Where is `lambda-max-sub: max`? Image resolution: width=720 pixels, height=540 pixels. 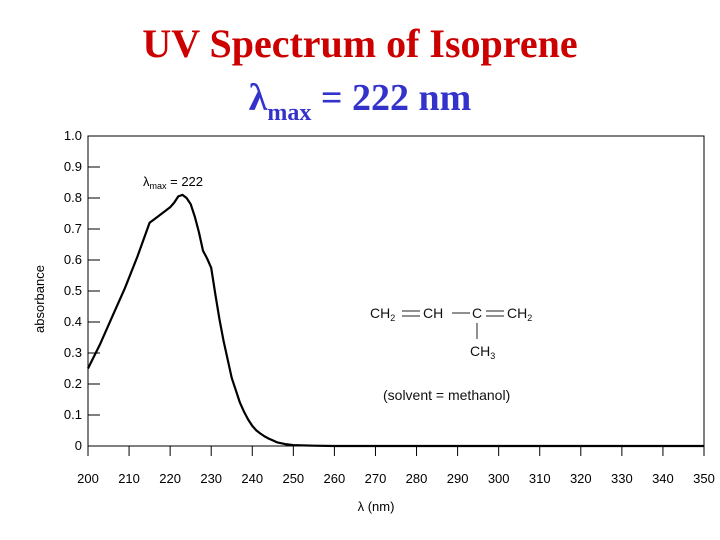
lambda-max-sub: max is located at coordinates (159, 186).